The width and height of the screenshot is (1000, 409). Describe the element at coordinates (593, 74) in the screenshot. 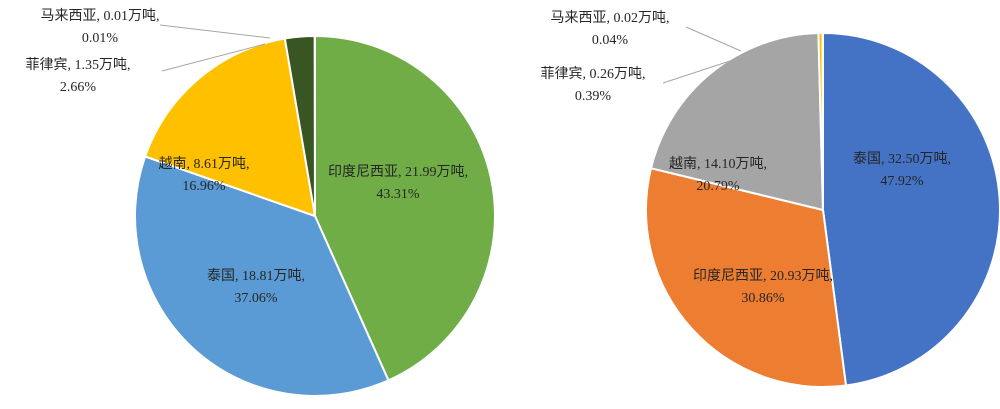

I see `data-label: 菲律宾, 0.26万吨,` at that location.